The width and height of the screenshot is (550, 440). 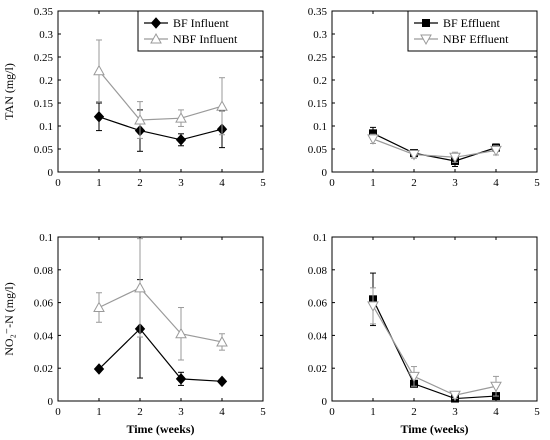 What do you see at coordinates (476, 39) in the screenshot?
I see `legend-label: NBF Effluent` at bounding box center [476, 39].